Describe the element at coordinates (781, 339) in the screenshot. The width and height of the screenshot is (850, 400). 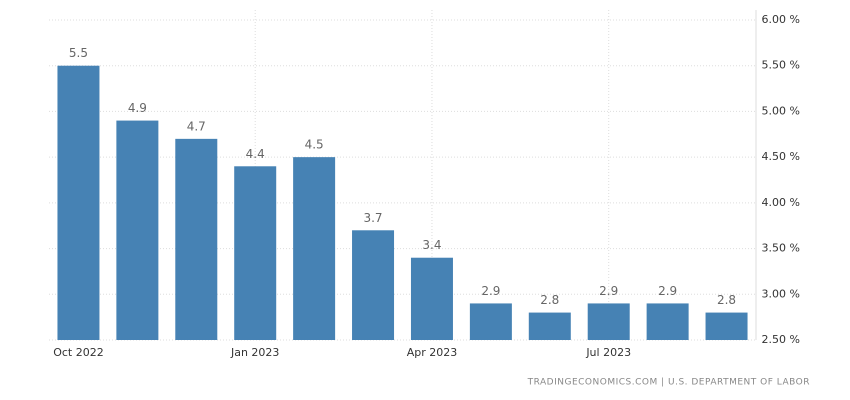
I see `y-tick-label: 2.50 %` at that location.